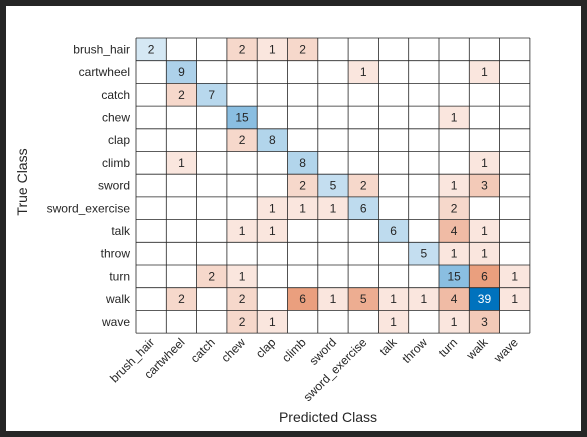 This screenshot has width=587, height=437. What do you see at coordinates (454, 231) in the screenshot?
I see `cell-value-label: 4` at bounding box center [454, 231].